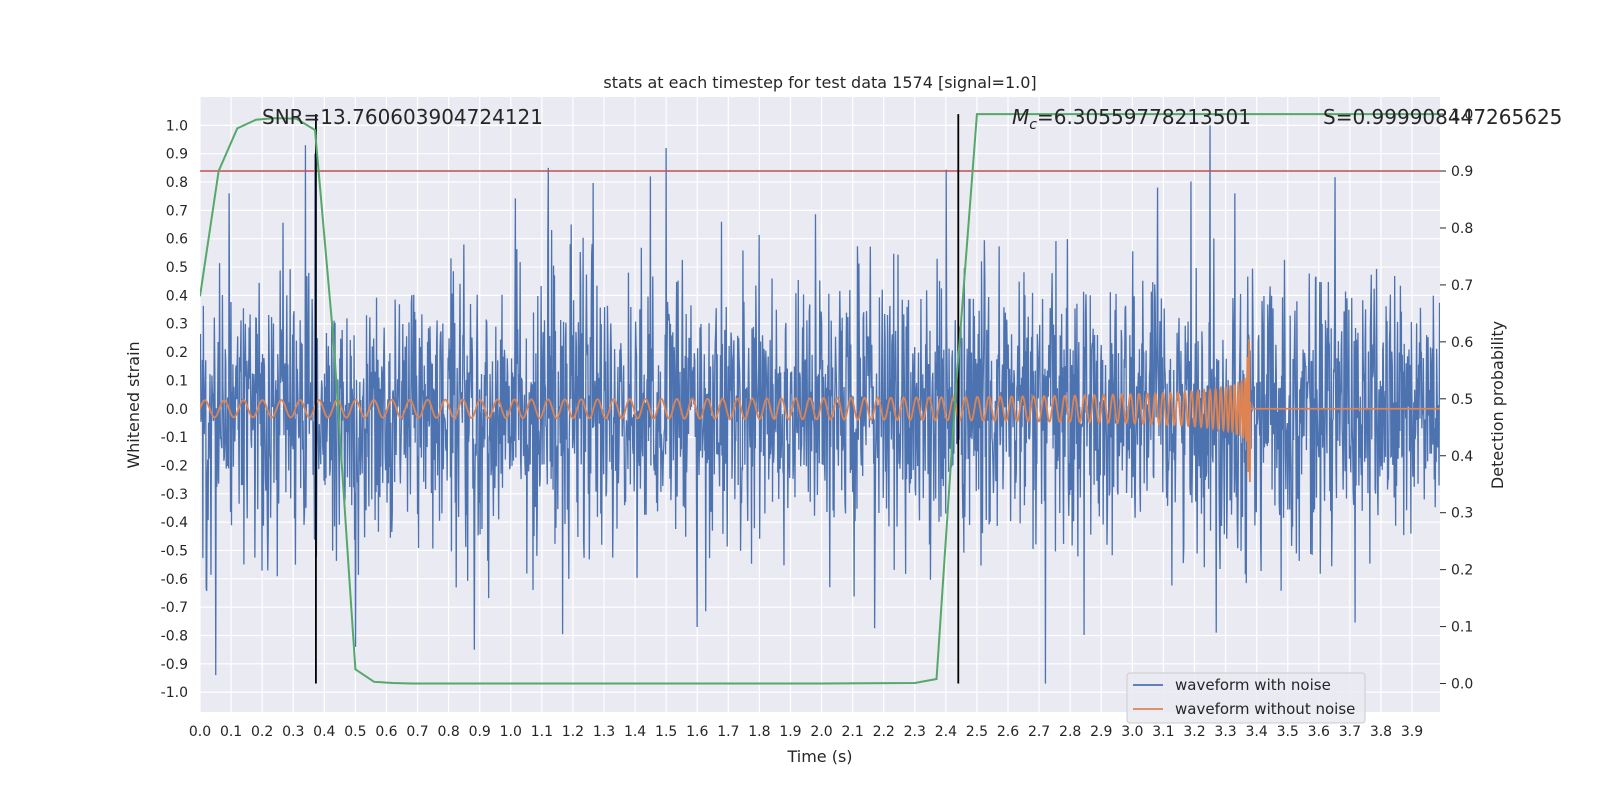 The height and width of the screenshot is (800, 1600). What do you see at coordinates (231, 732) in the screenshot?
I see `x-tick-label: 0.1` at bounding box center [231, 732].